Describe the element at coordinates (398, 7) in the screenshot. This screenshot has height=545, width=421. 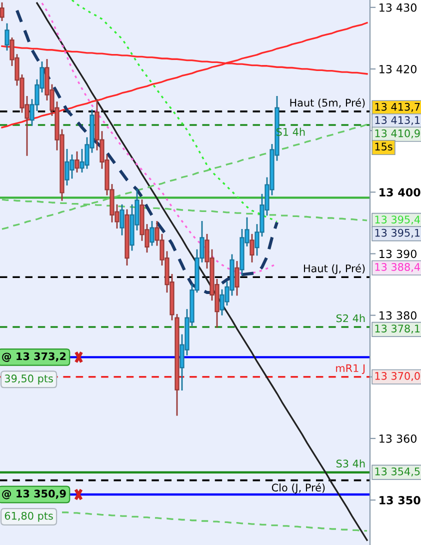
I see `y-tick-label: 13 430` at that location.